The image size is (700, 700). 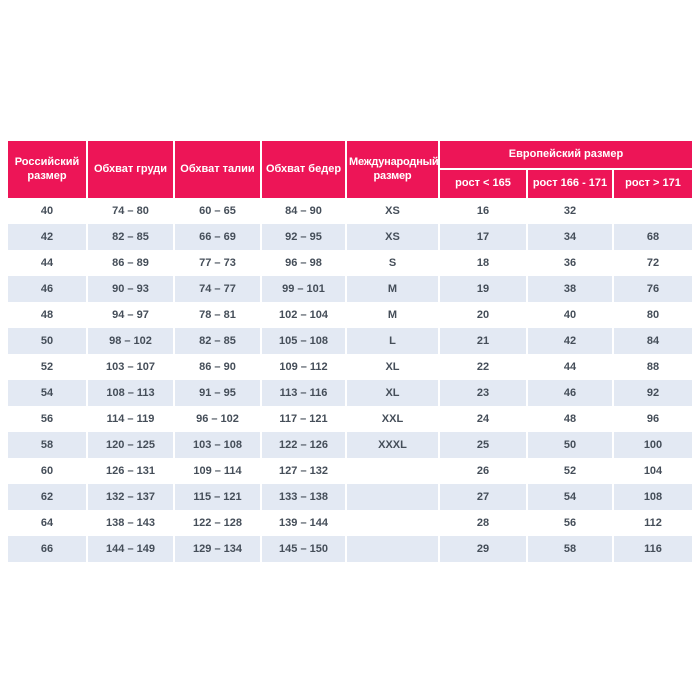 I want to click on cell-height-166-171: 58, so click(x=571, y=549).